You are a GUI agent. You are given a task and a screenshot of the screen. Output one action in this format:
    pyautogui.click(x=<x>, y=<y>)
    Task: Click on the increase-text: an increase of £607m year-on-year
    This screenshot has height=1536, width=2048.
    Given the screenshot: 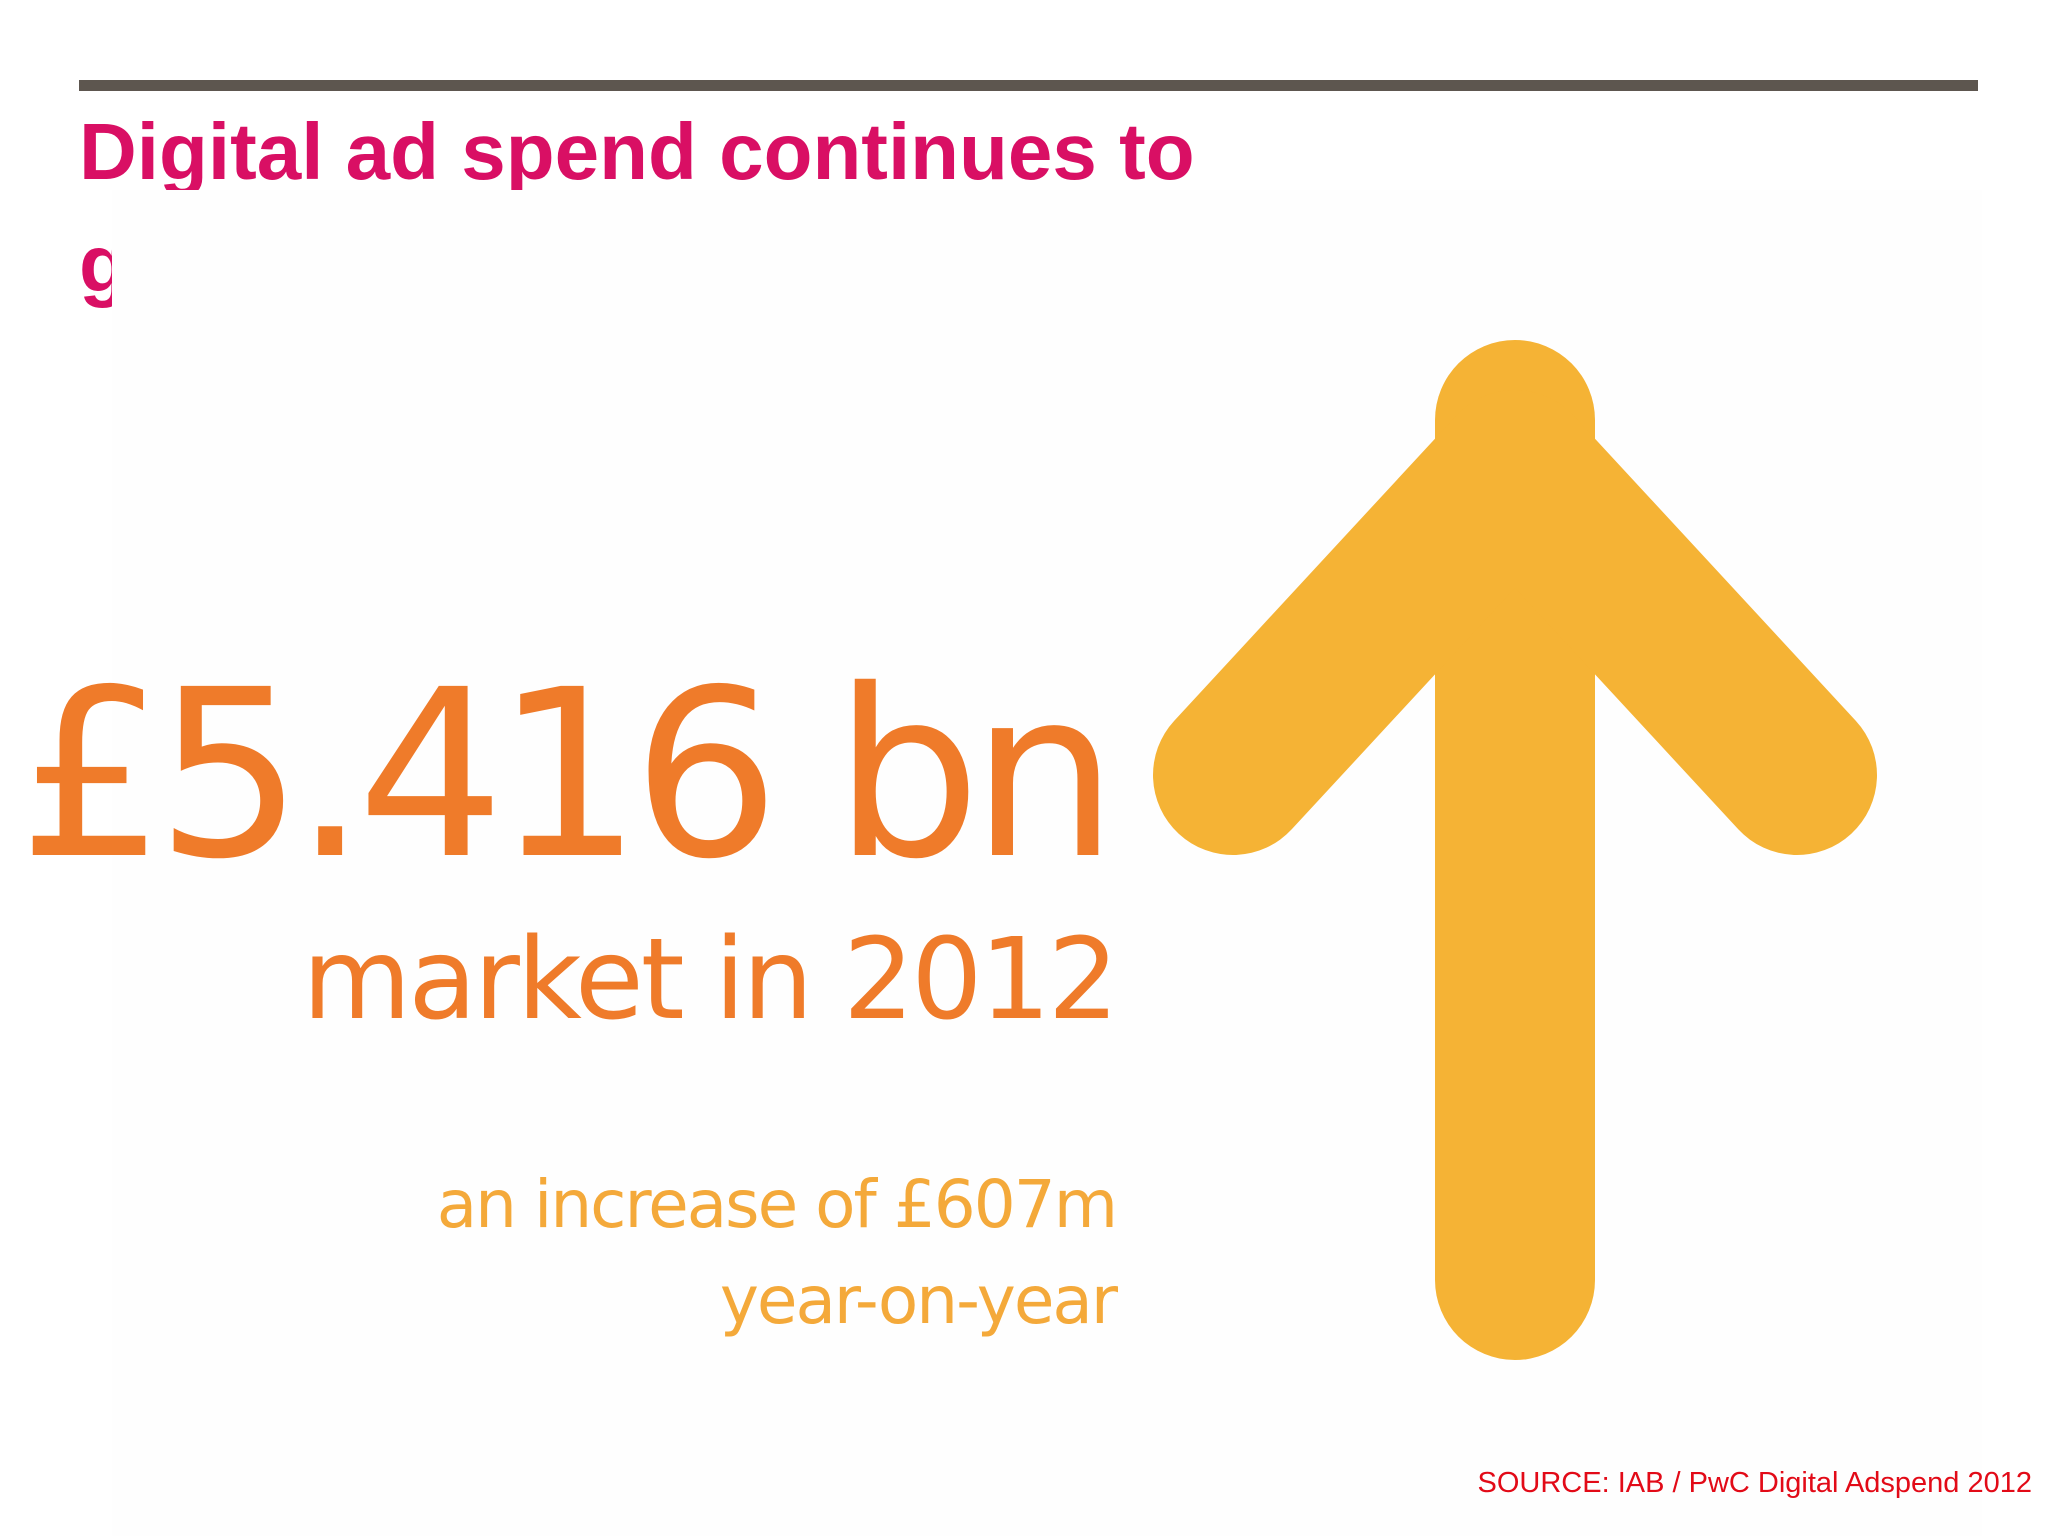 What is the action you would take?
    pyautogui.click(x=777, y=1253)
    